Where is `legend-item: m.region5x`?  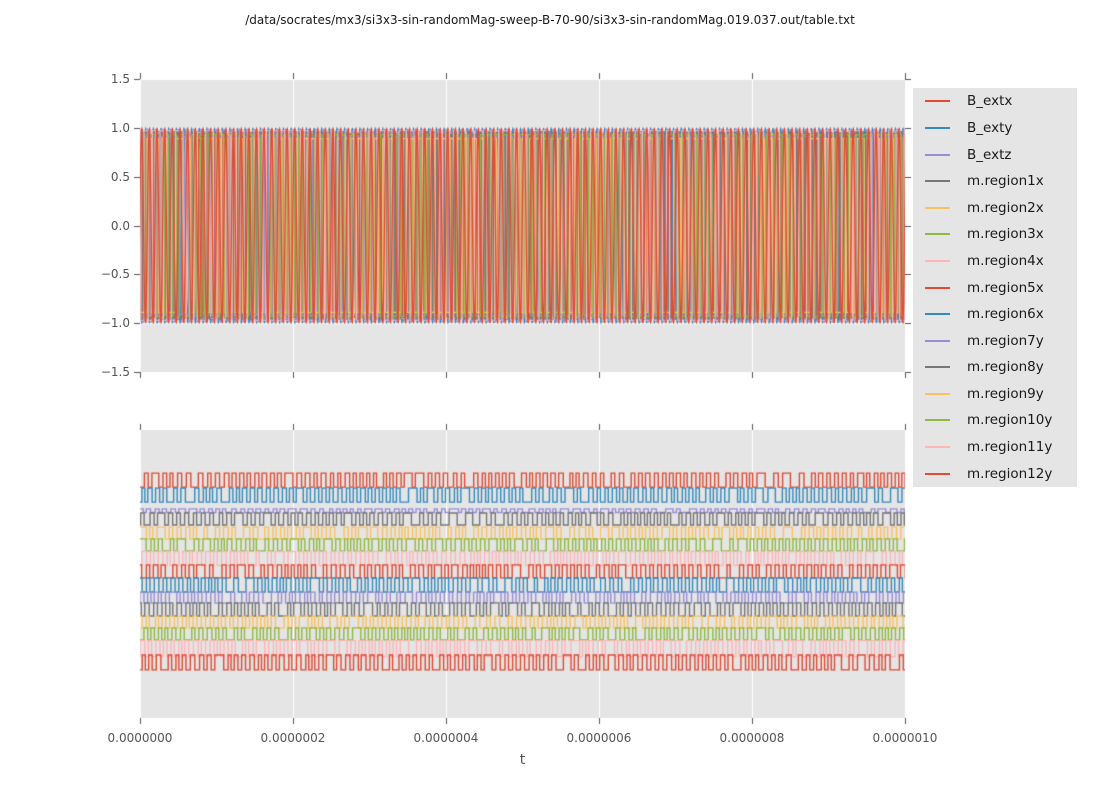
legend-item: m.region5x is located at coordinates (995, 287).